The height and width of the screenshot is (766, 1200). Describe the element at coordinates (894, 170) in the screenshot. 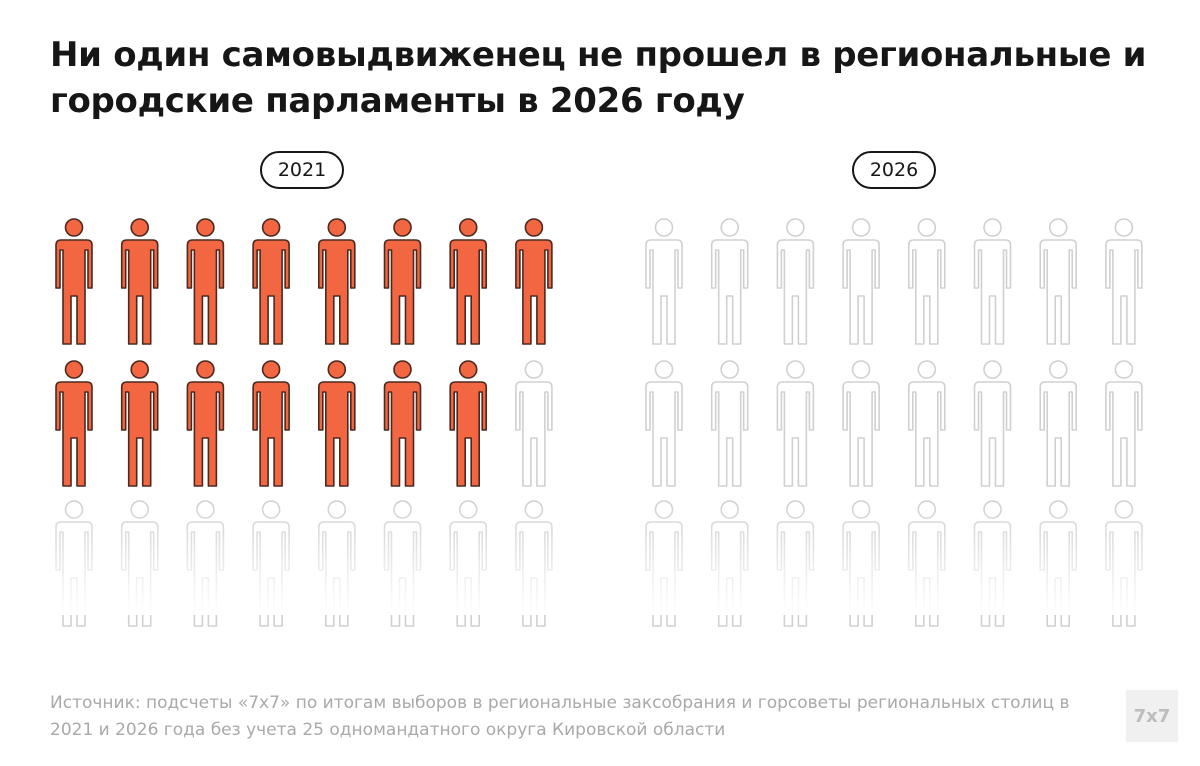

I see `year-label-2026: 2026` at that location.